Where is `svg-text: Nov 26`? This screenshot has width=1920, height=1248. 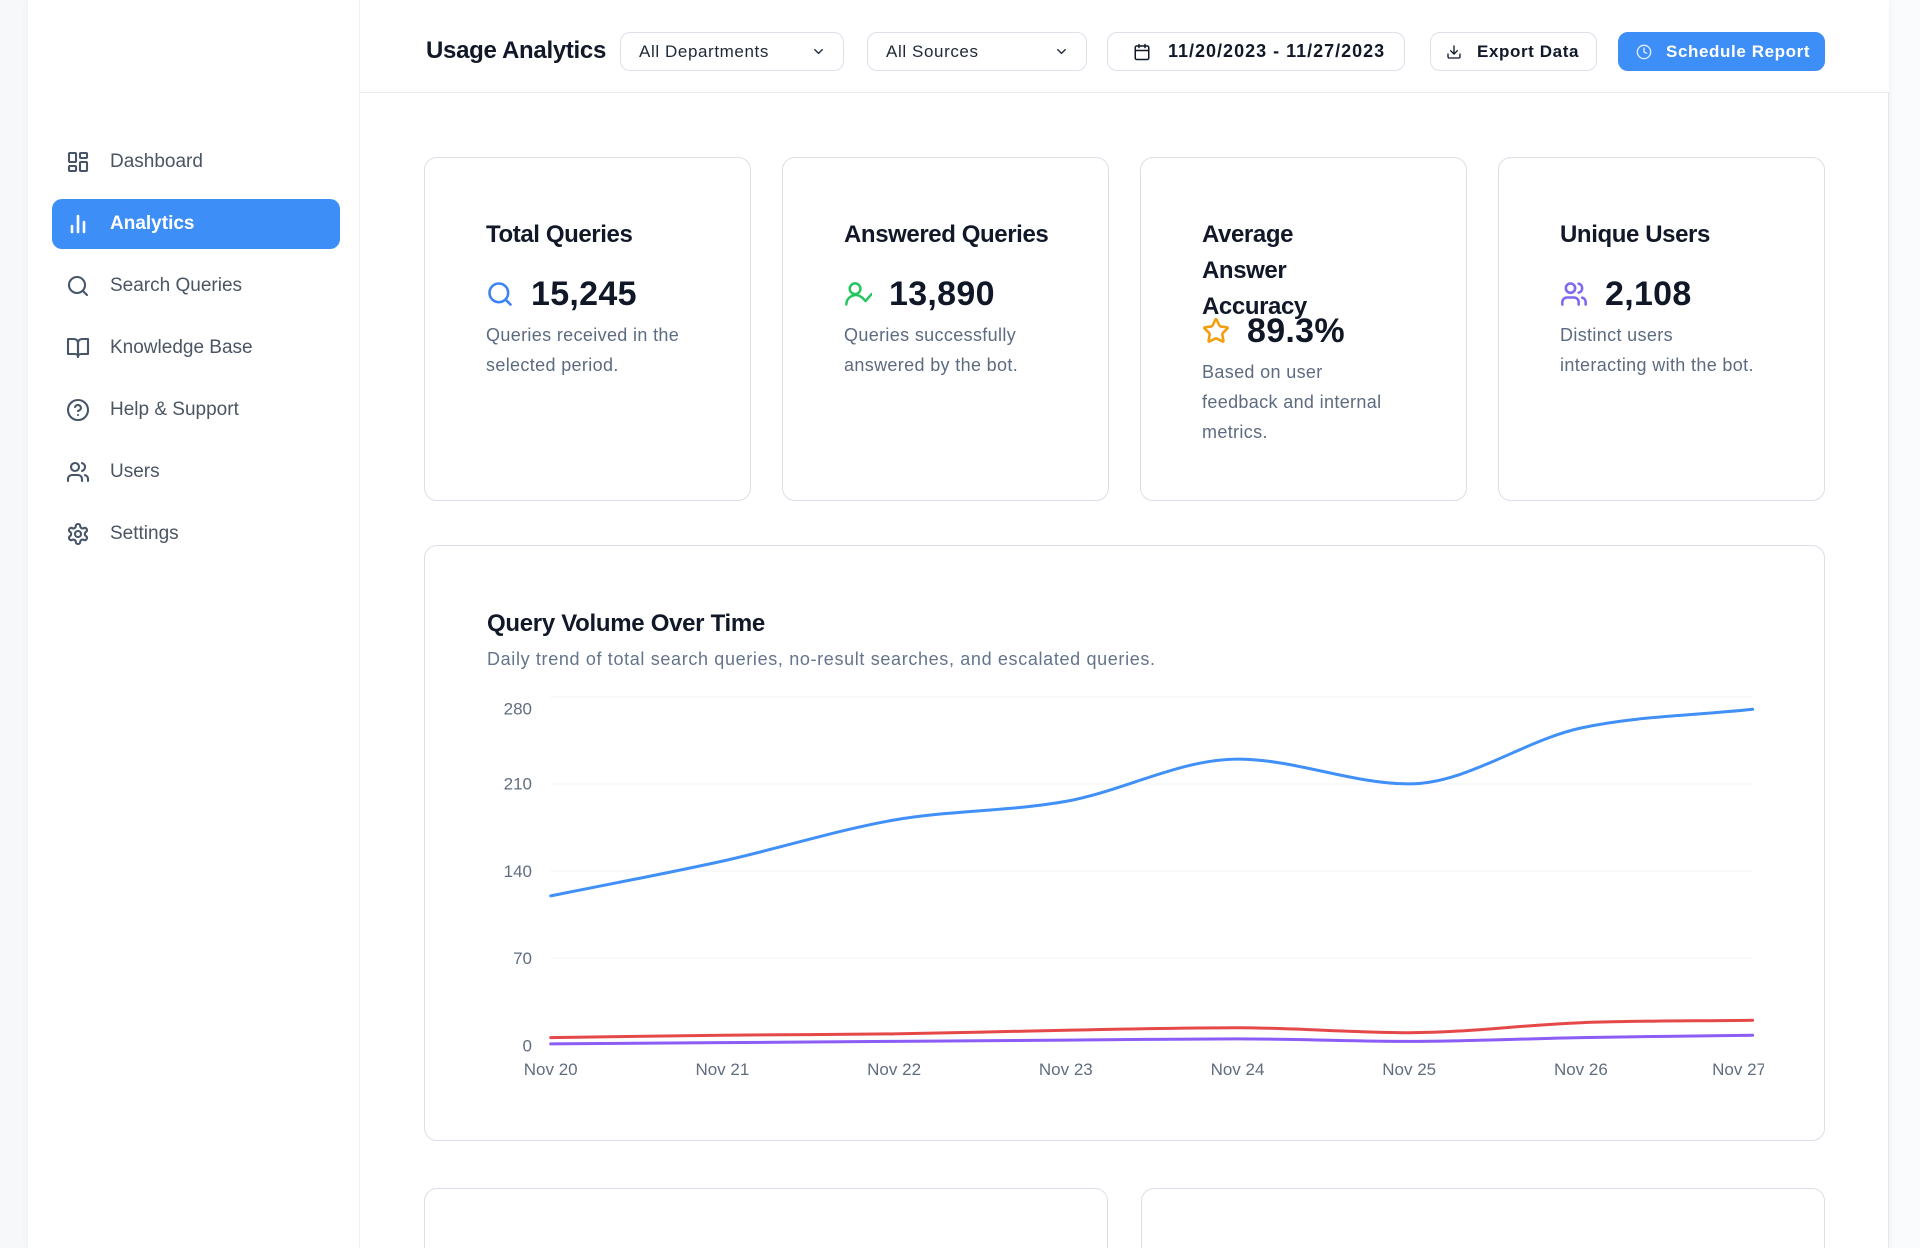 svg-text: Nov 26 is located at coordinates (1581, 1069).